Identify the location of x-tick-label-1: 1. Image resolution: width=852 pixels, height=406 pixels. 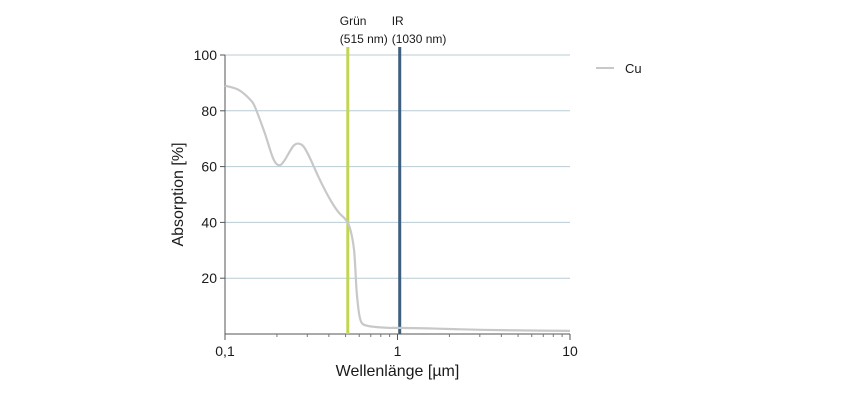
(398, 351).